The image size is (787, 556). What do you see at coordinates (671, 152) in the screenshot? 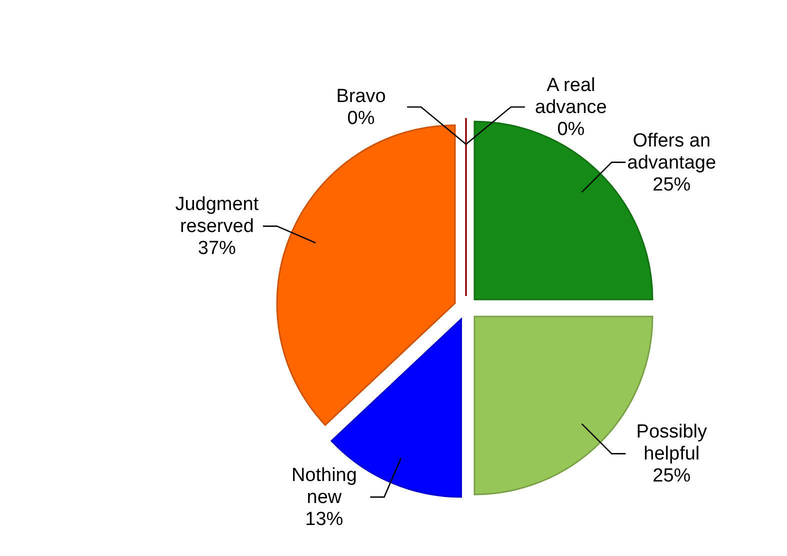
I see `slice-label: Offers an advantage` at bounding box center [671, 152].